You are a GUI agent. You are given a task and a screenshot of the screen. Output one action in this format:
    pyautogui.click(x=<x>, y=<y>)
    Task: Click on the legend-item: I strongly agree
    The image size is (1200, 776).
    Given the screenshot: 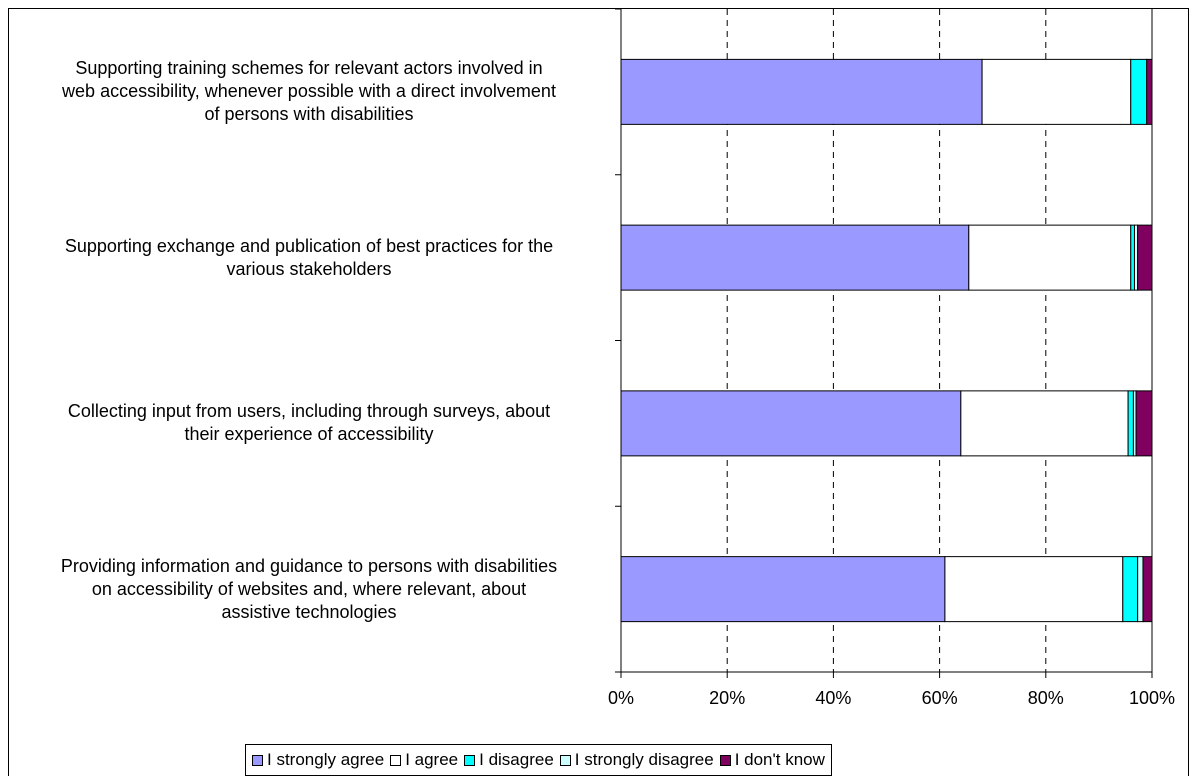 What is the action you would take?
    pyautogui.click(x=318, y=760)
    